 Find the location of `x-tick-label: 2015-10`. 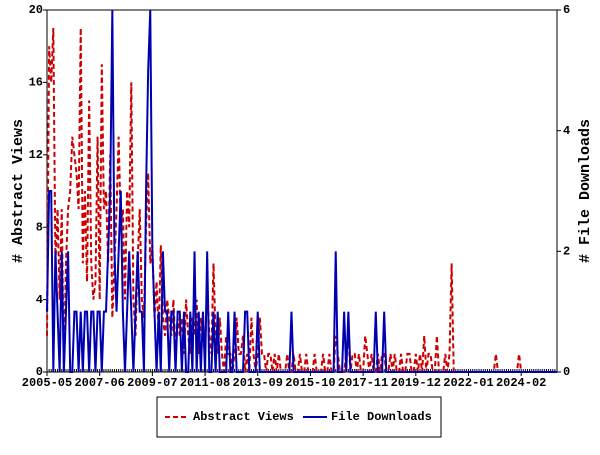

x-tick-label: 2015-10 is located at coordinates (310, 383).